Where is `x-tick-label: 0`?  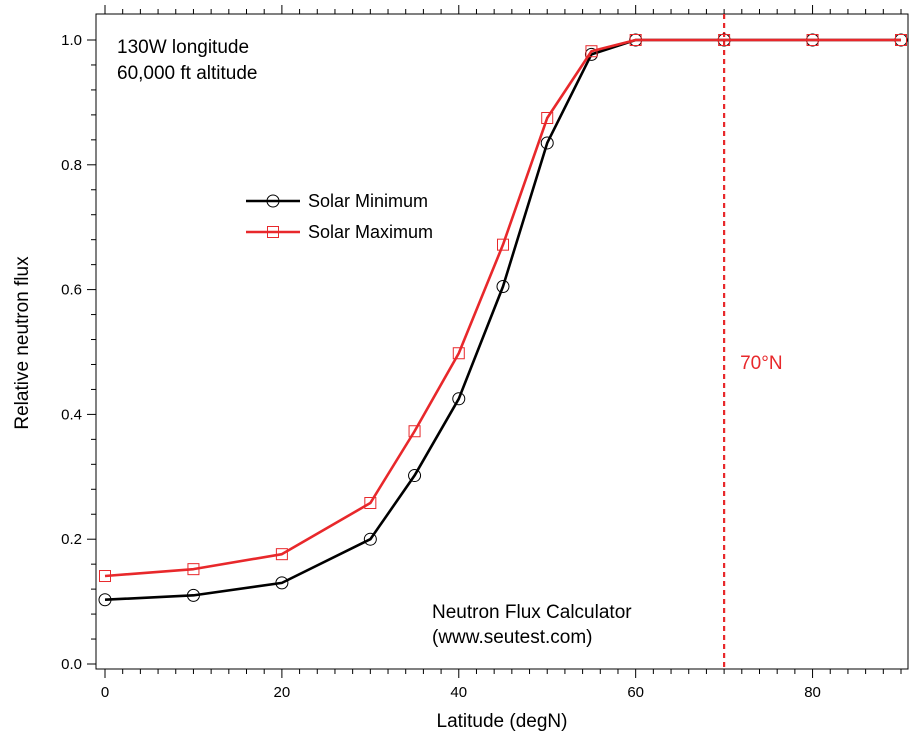
x-tick-label: 0 is located at coordinates (105, 692).